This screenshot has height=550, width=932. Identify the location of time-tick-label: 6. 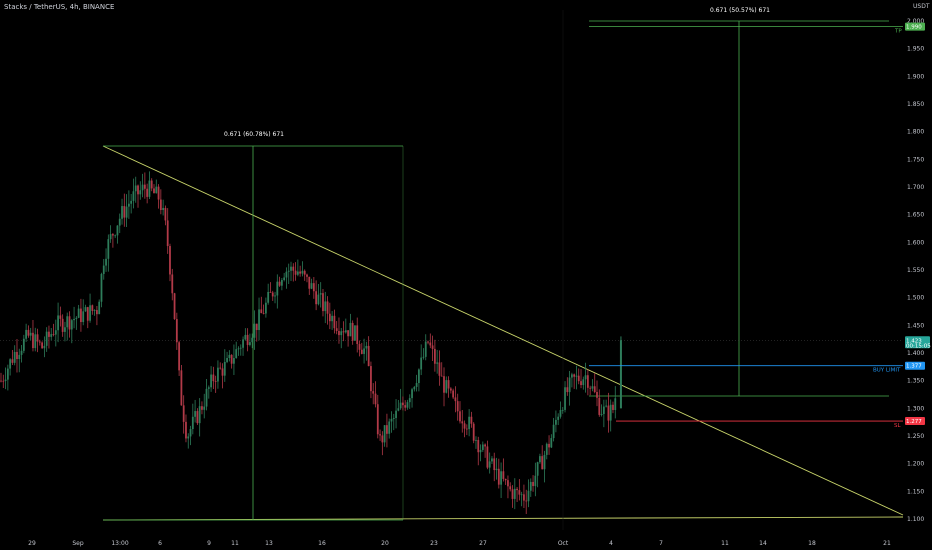
(160, 543).